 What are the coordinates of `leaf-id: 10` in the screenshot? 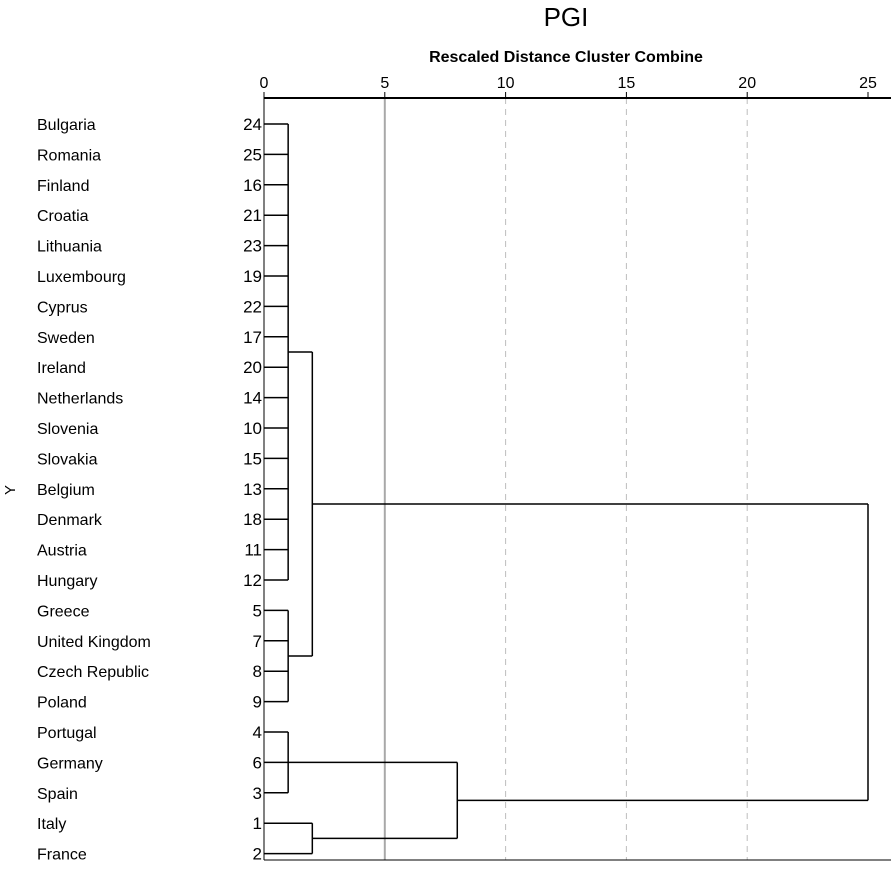 It's located at (252, 428).